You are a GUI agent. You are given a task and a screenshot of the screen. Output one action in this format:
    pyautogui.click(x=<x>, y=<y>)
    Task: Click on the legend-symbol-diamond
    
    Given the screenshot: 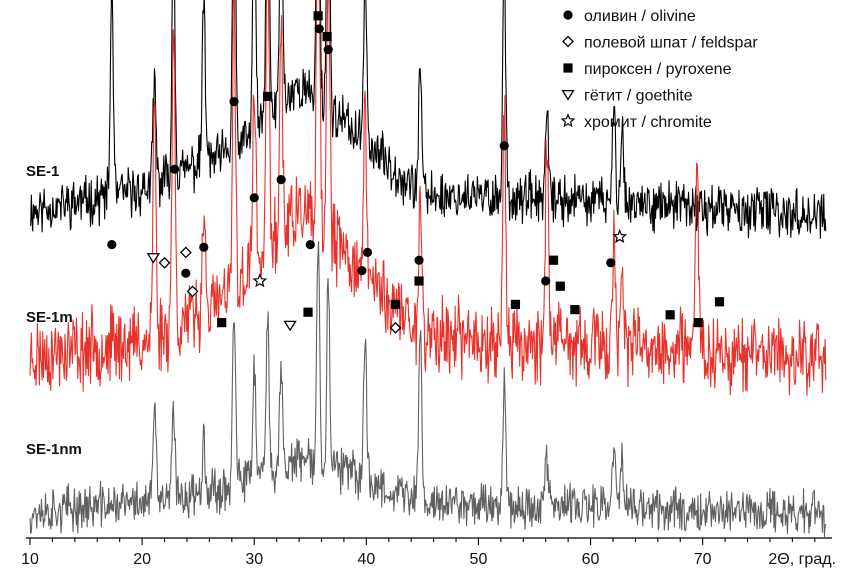 What is the action you would take?
    pyautogui.click(x=568, y=41)
    